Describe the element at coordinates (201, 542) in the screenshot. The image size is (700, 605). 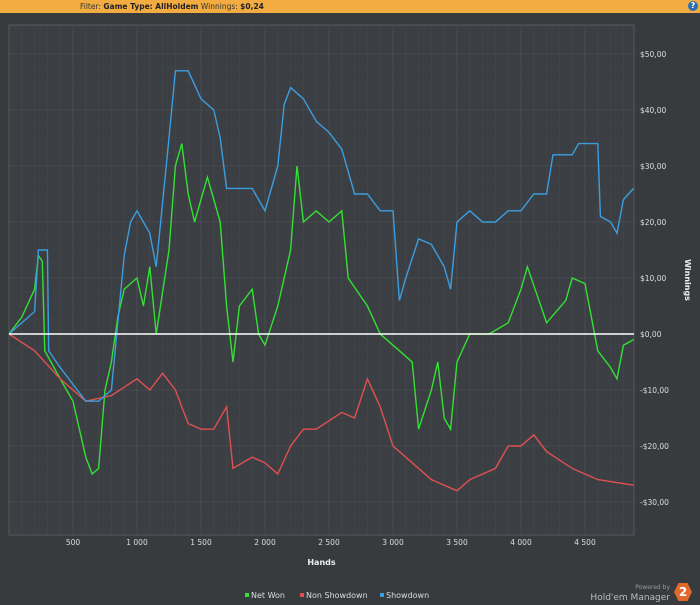
I see `x-tick-label: 1 500` at that location.